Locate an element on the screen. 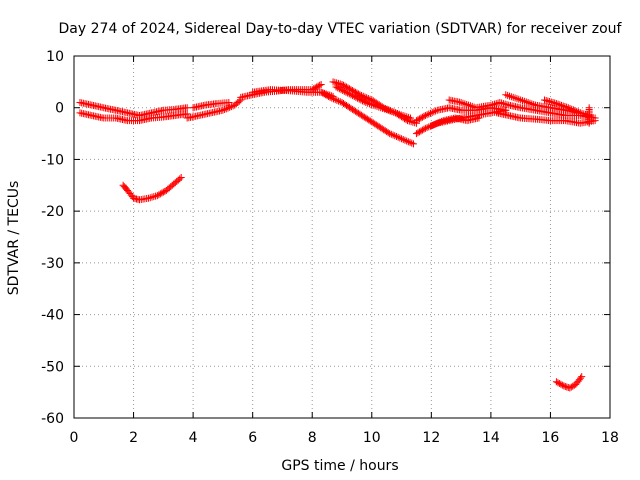  series-track-l is located at coordinates (455, 122).